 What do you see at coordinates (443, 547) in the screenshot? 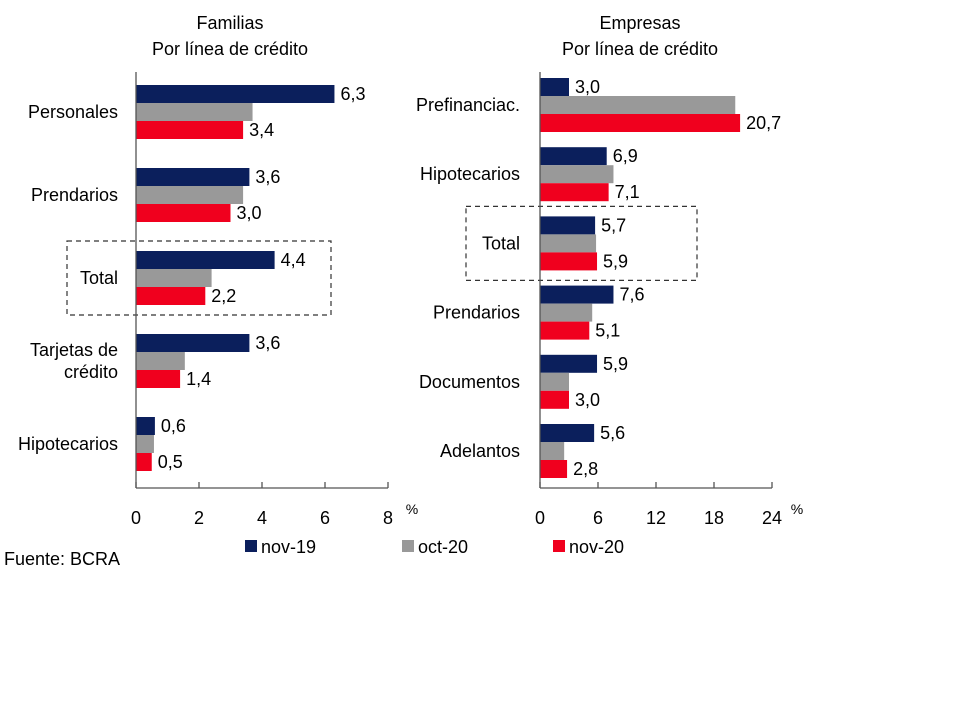
I see `legend-label: oct-20` at bounding box center [443, 547].